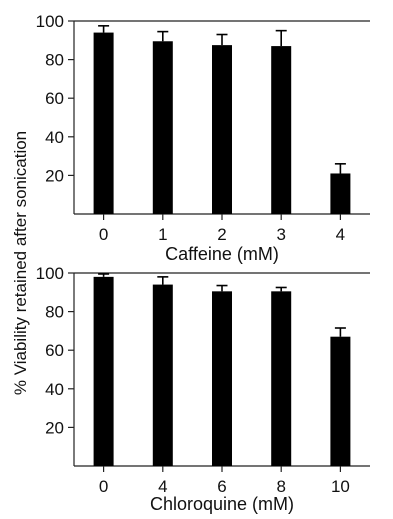  Describe the element at coordinates (54, 60) in the screenshot. I see `caffeine-y-tick-label: 80` at that location.